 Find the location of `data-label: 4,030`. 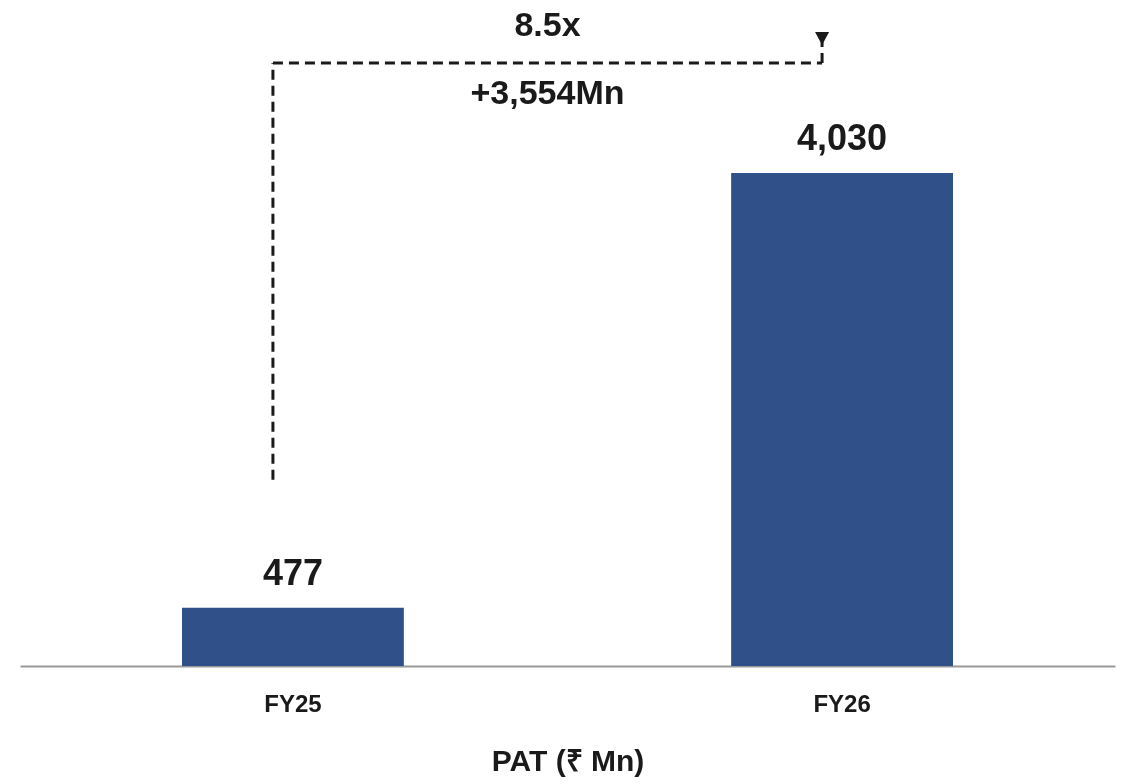

data-label: 4,030 is located at coordinates (842, 137).